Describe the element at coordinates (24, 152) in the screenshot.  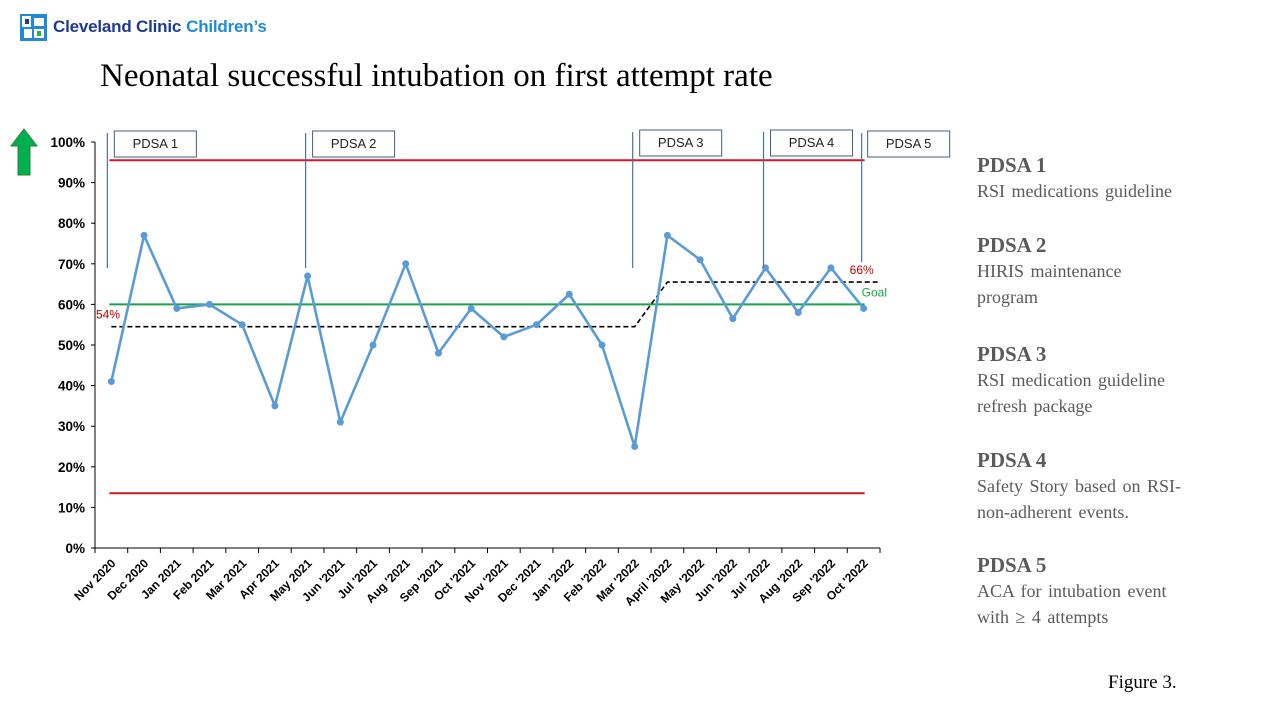
I see `up-arrow-icon` at that location.